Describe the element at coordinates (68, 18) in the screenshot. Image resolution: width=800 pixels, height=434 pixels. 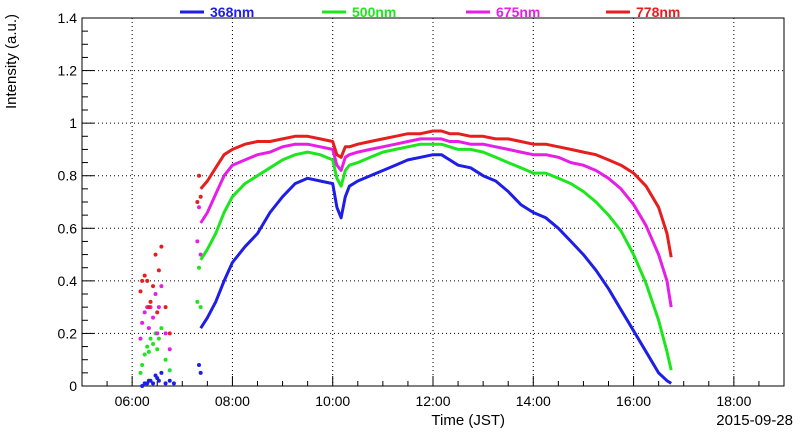
I see `y-tick-label: 1.4` at that location.